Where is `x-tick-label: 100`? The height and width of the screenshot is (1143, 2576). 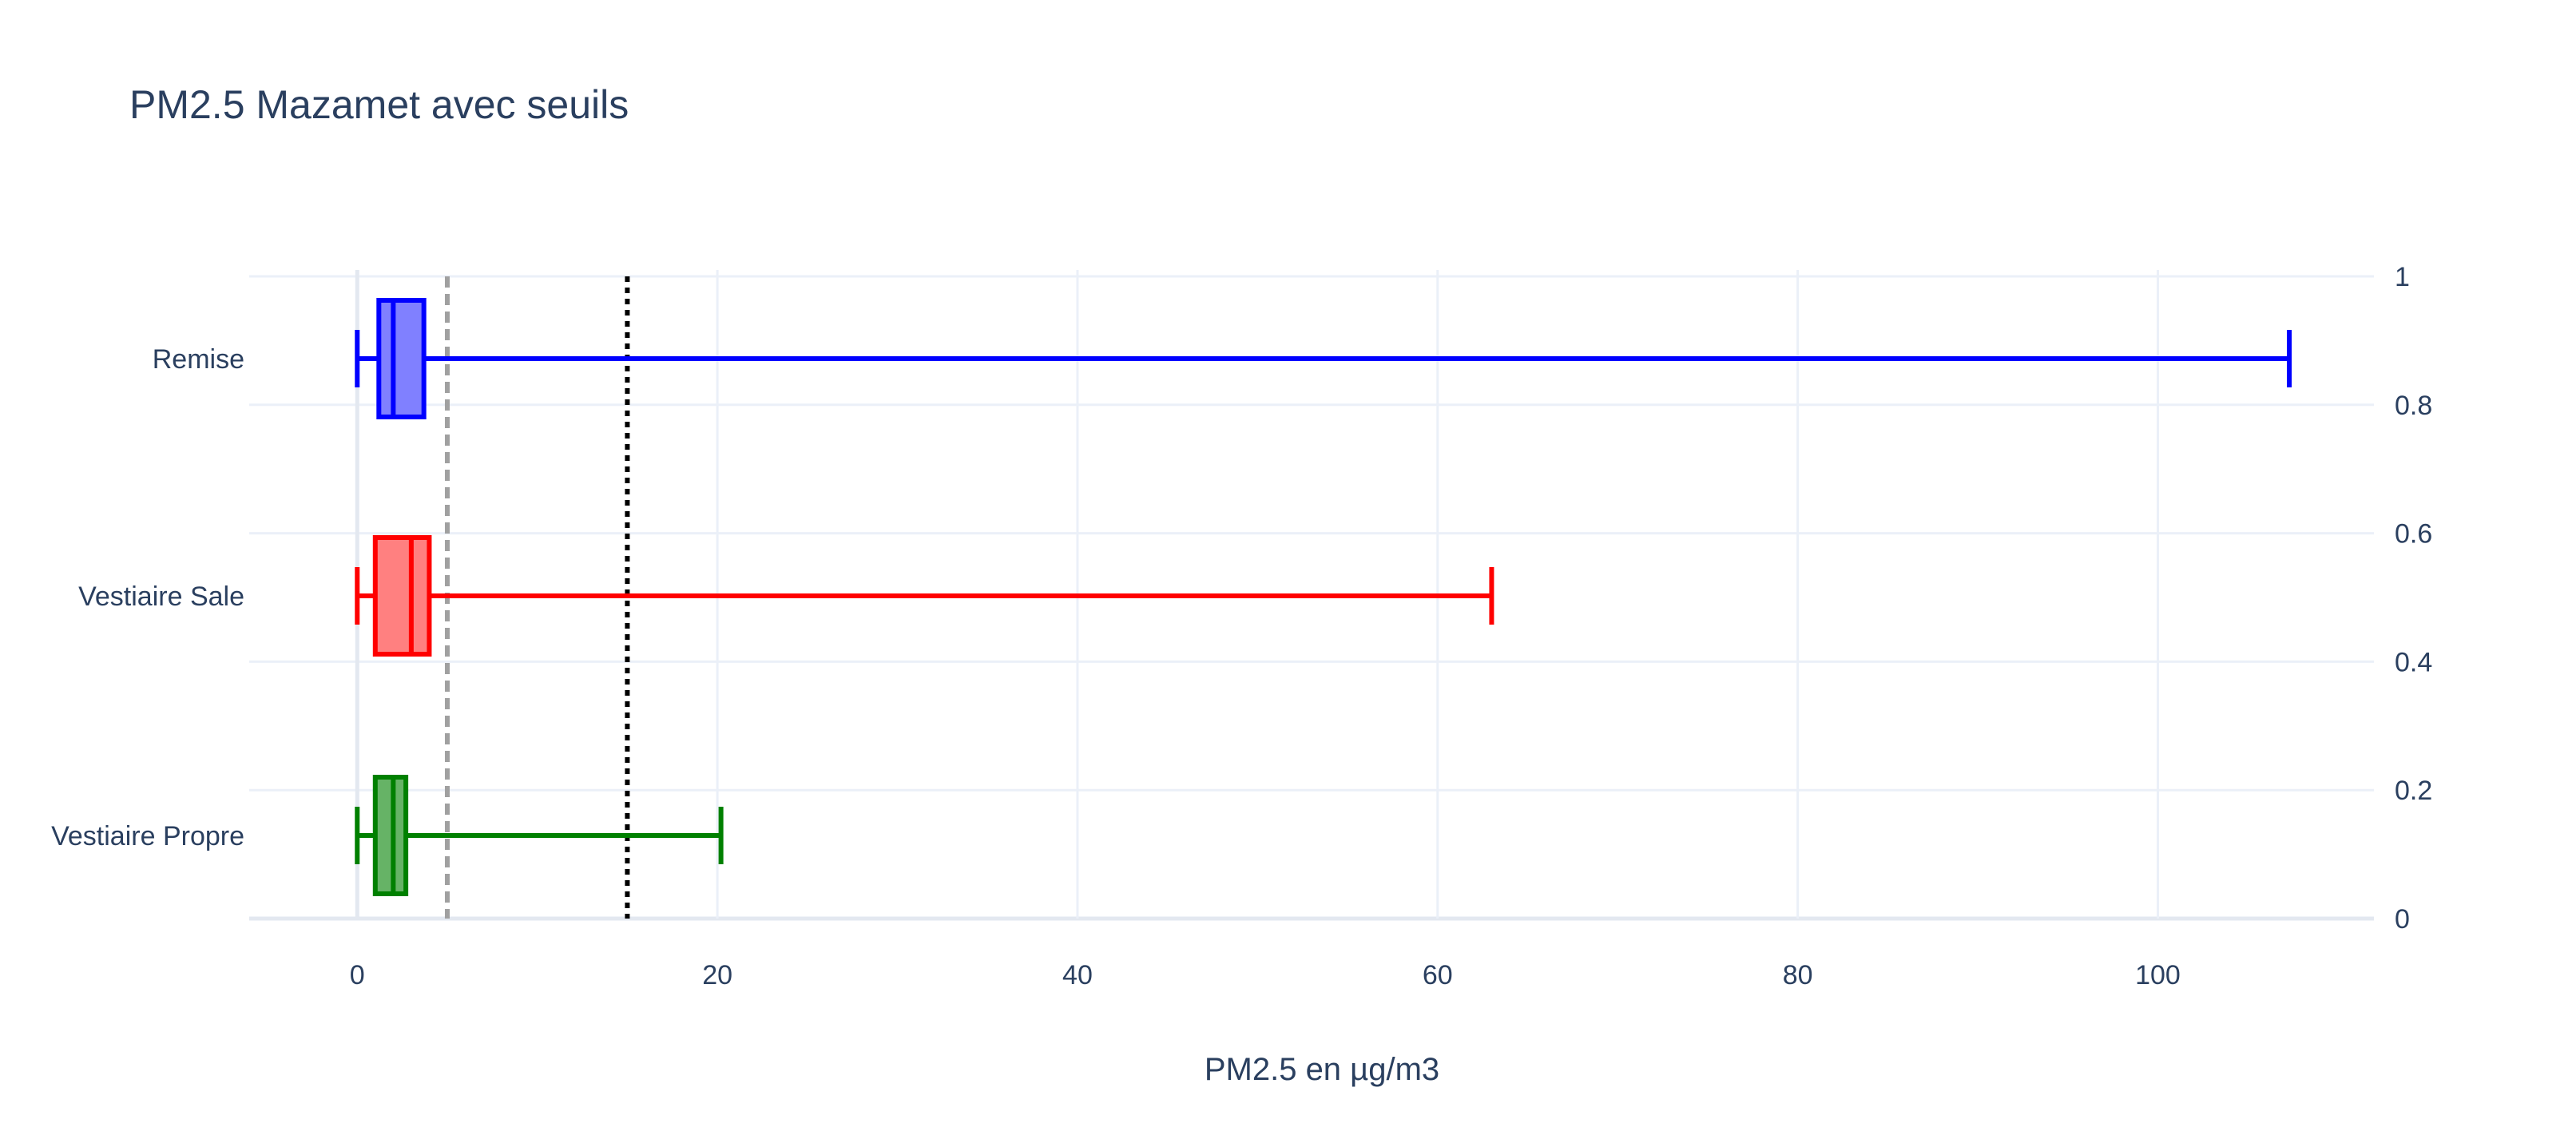
x-tick-label: 100 is located at coordinates (2158, 975).